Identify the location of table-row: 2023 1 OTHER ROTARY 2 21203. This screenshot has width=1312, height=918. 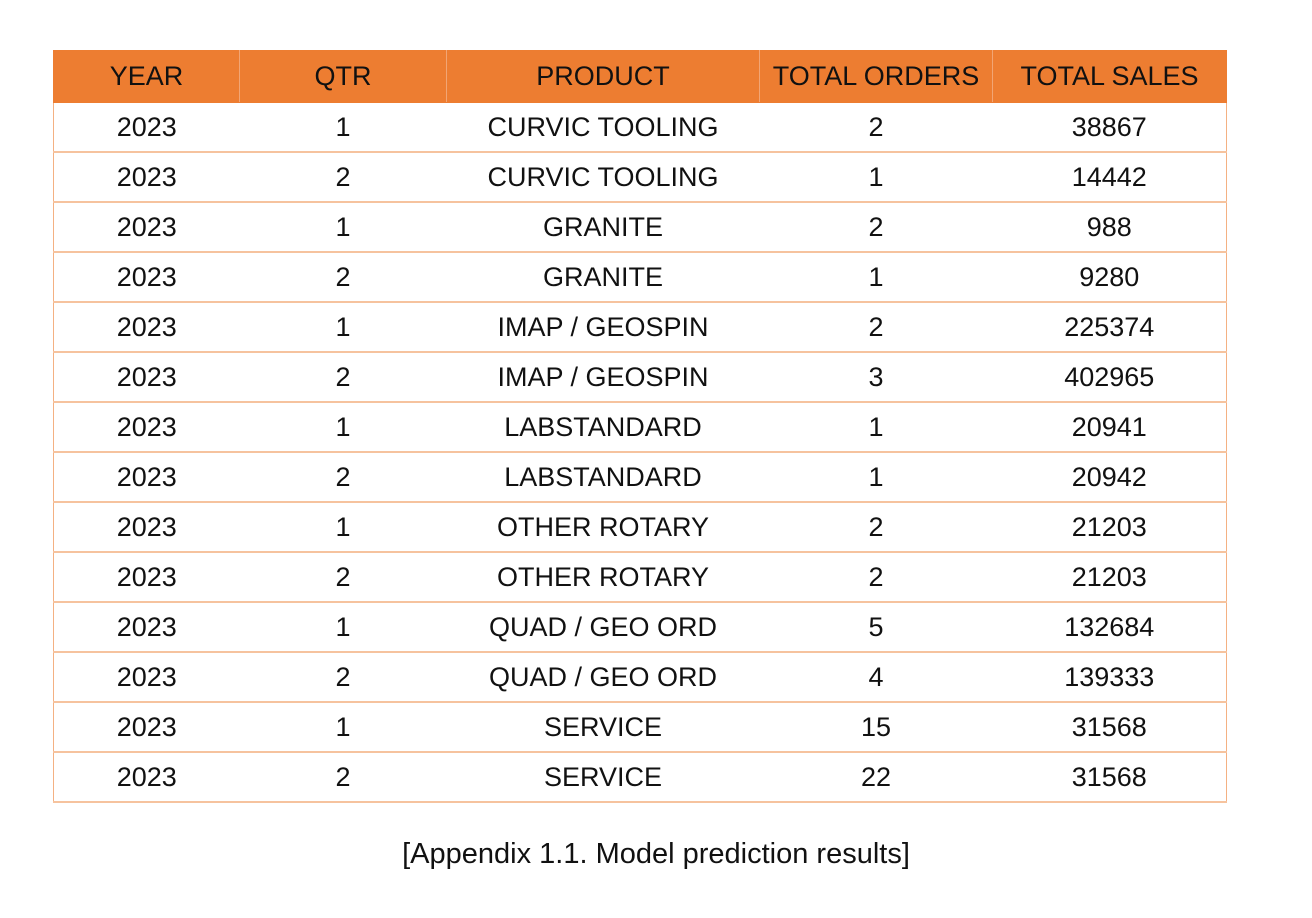
(640, 527).